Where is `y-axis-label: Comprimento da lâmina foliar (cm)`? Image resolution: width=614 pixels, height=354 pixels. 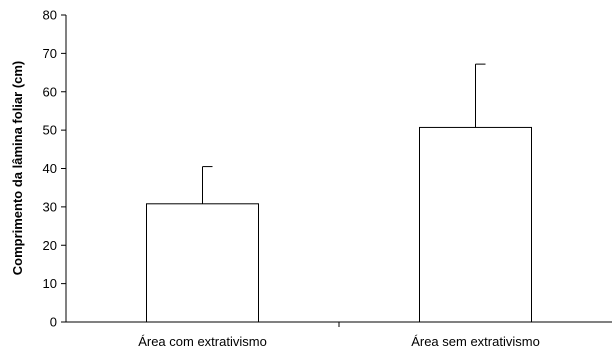
y-axis-label: Comprimento da lâmina foliar (cm) is located at coordinates (17, 168).